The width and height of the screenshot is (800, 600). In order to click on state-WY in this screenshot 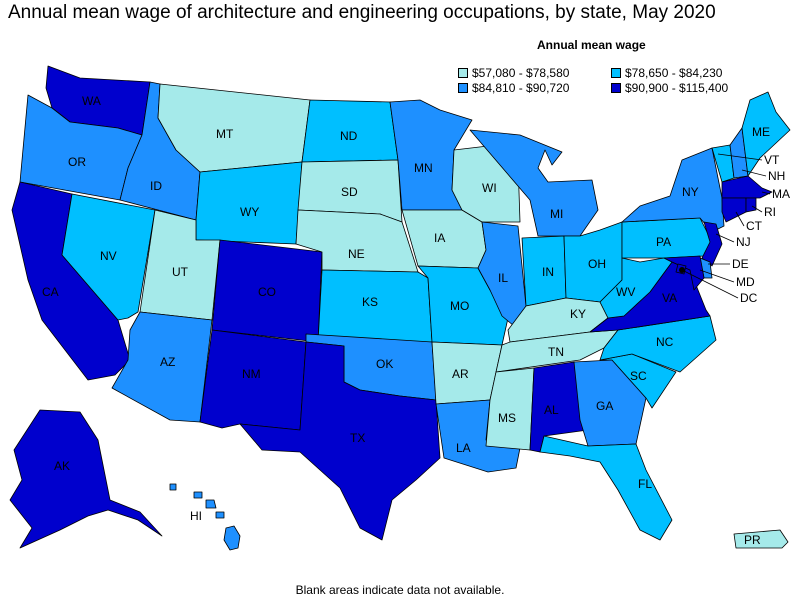, I will do `click(249, 203)`.